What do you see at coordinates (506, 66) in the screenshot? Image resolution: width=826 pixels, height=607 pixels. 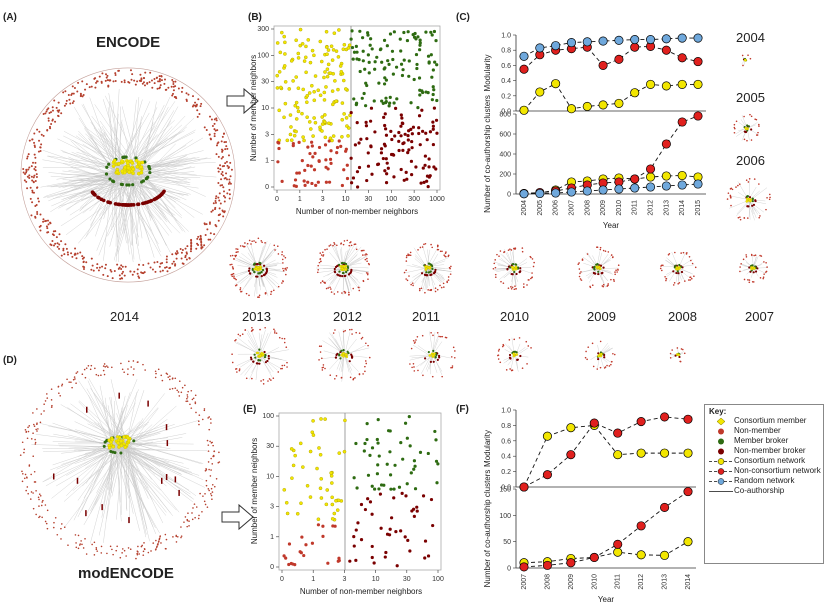 I see `y-tick-label: 0.6` at bounding box center [506, 66].